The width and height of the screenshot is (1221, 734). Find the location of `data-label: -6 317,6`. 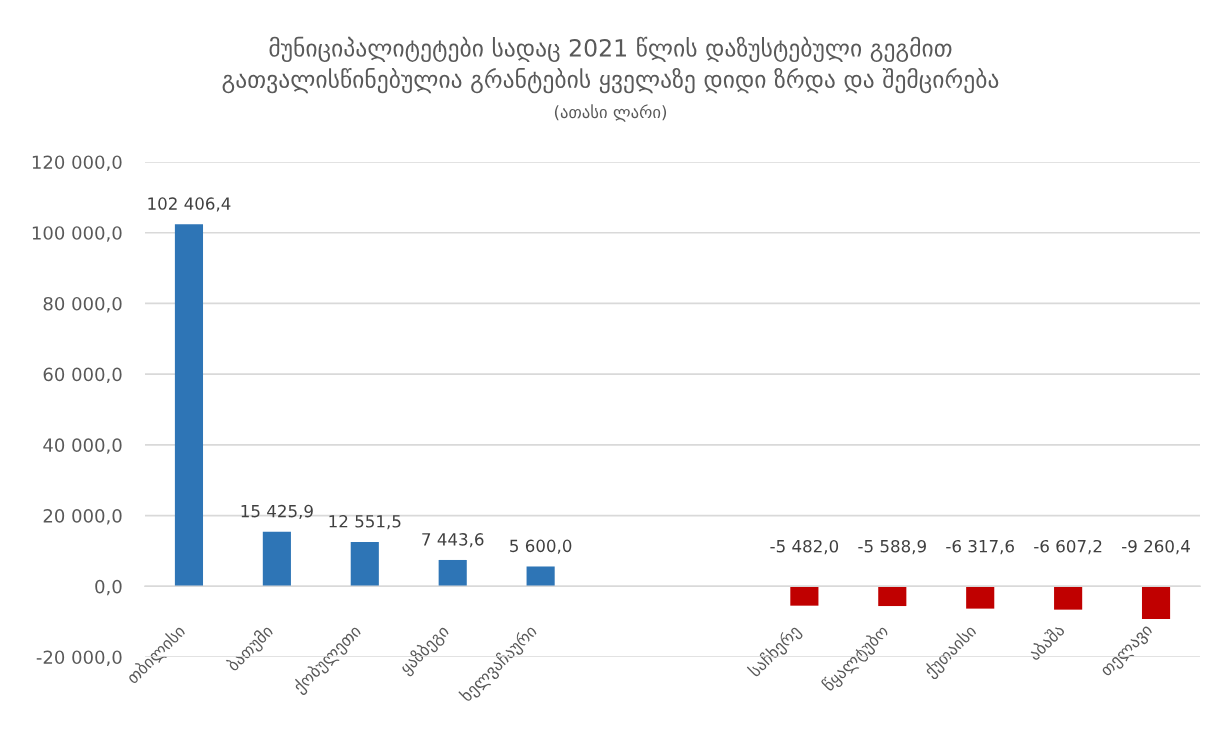

data-label: -6 317,6 is located at coordinates (980, 547).